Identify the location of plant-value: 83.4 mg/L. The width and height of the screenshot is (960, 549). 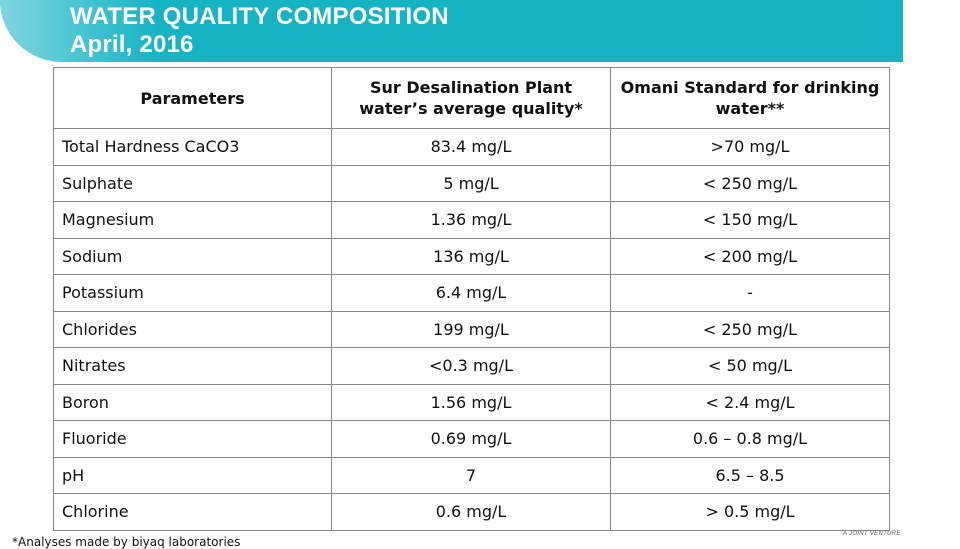
(471, 147).